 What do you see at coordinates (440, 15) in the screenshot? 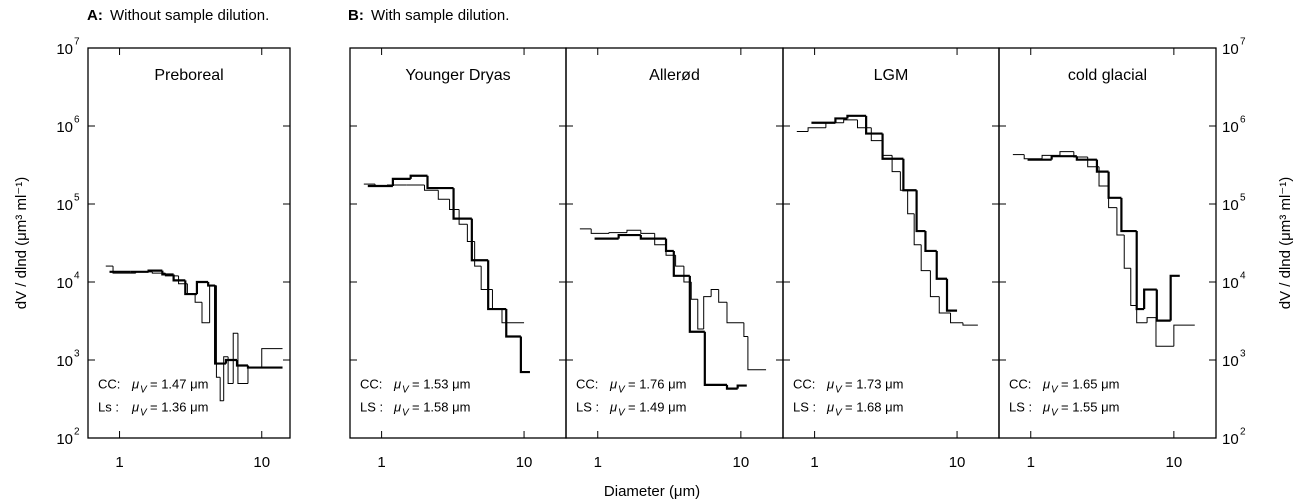
I see `panel-header: With sample dilution.` at bounding box center [440, 15].